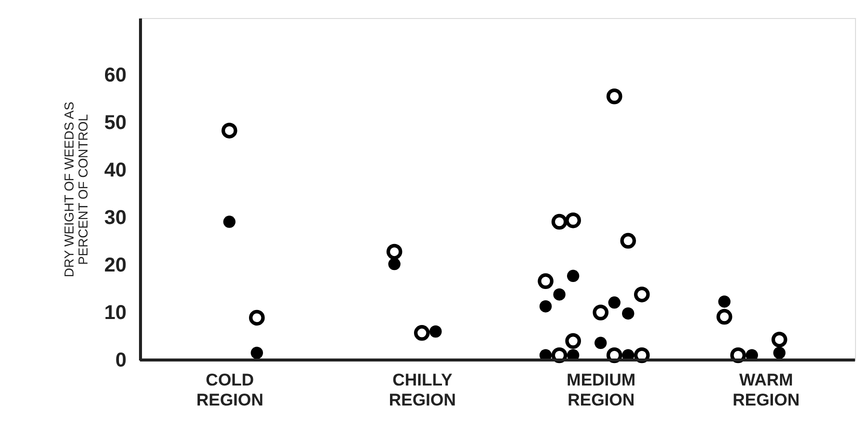 Image resolution: width=868 pixels, height=427 pixels. I want to click on y-tick-label: 40, so click(115, 171).